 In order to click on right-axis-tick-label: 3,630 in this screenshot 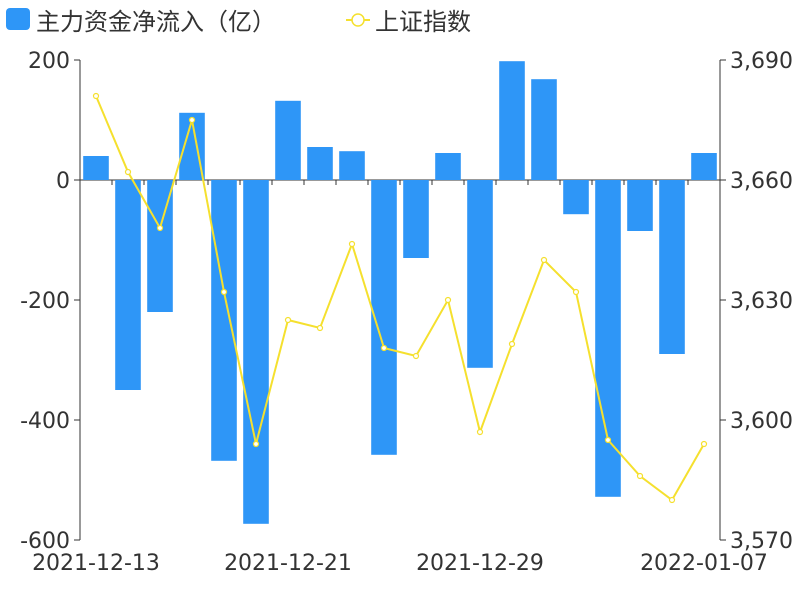, I will do `click(761, 301)`.